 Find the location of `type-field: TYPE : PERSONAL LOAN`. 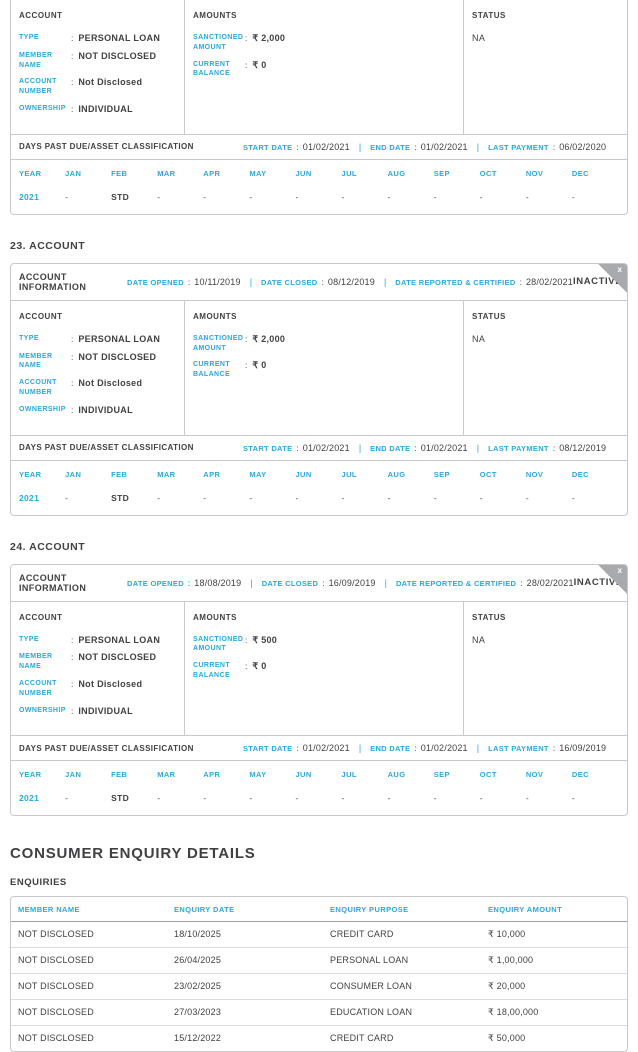

type-field: TYPE : PERSONAL LOAN is located at coordinates (97, 38).